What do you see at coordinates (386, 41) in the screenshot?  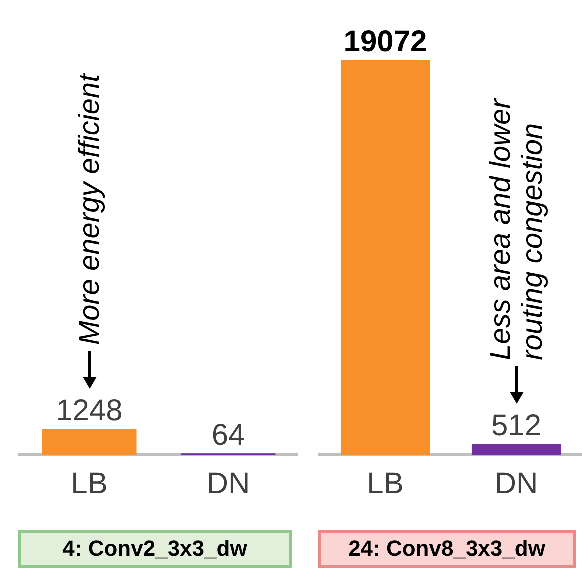 I see `data-label: 19072` at bounding box center [386, 41].